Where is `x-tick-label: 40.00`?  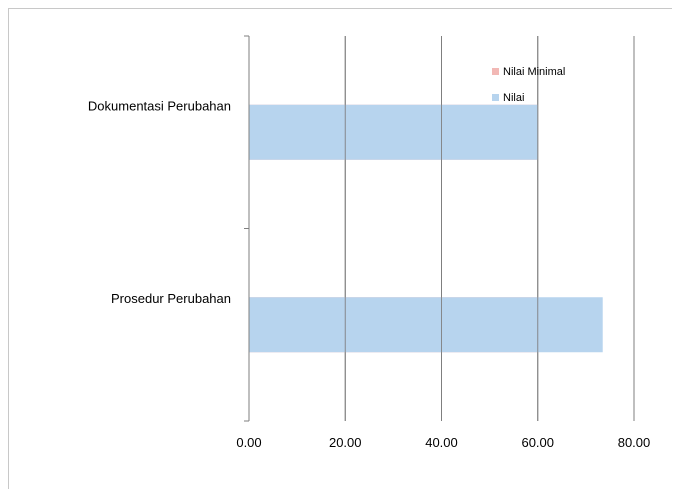 x-tick-label: 40.00 is located at coordinates (441, 442).